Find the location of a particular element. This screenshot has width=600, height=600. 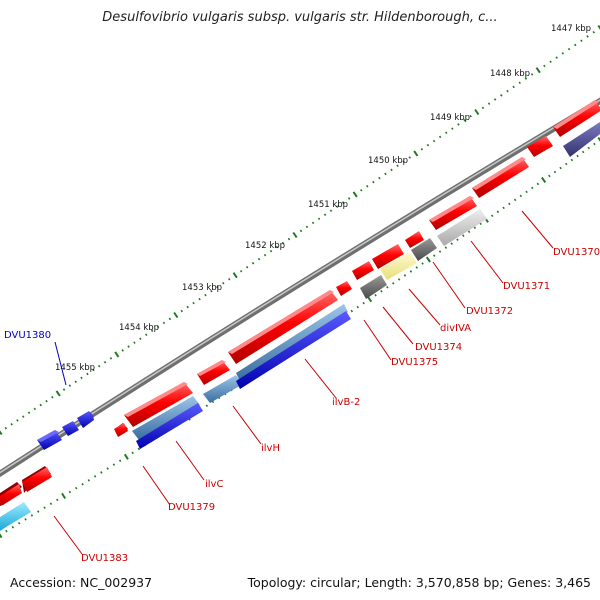

gene-label: DVU1374 is located at coordinates (438, 347).